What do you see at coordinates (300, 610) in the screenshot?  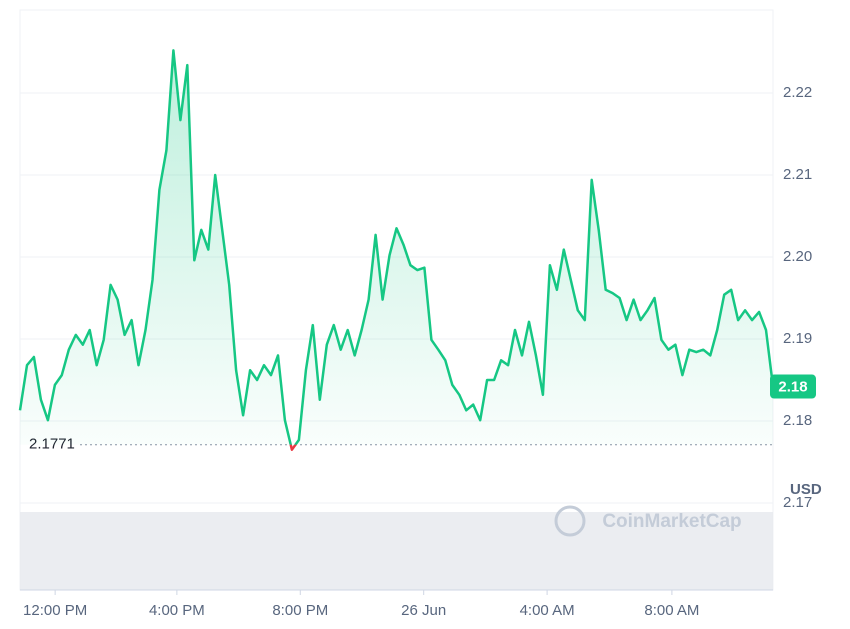 I see `x-tick-label: 8:00 PM` at bounding box center [300, 610].